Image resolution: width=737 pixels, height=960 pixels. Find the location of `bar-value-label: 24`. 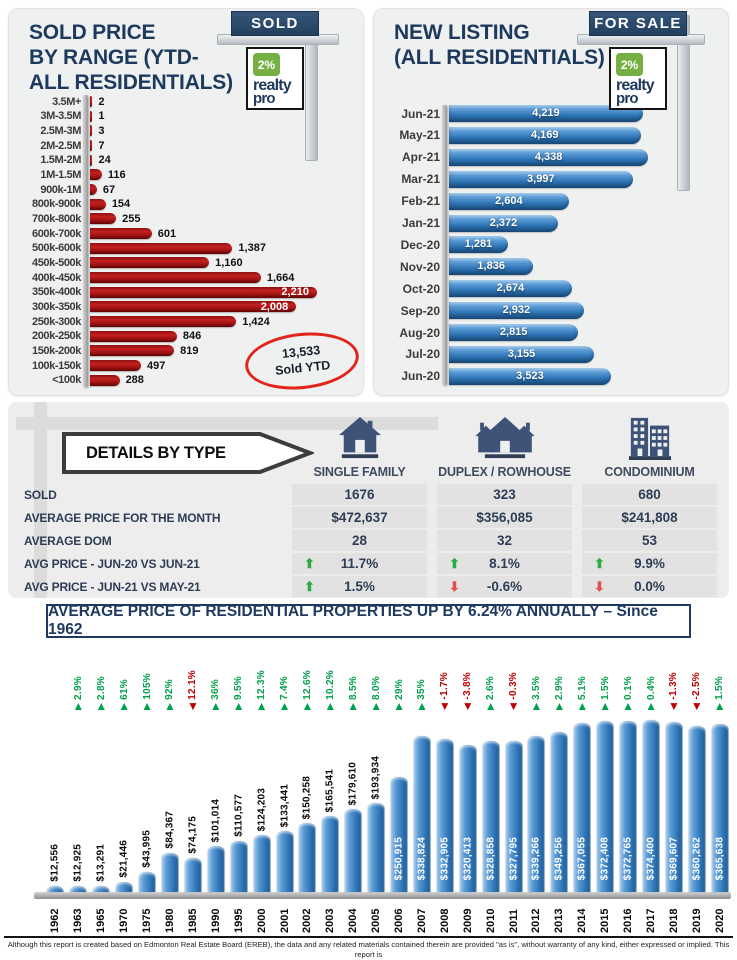

bar-value-label: 24 is located at coordinates (104, 160).